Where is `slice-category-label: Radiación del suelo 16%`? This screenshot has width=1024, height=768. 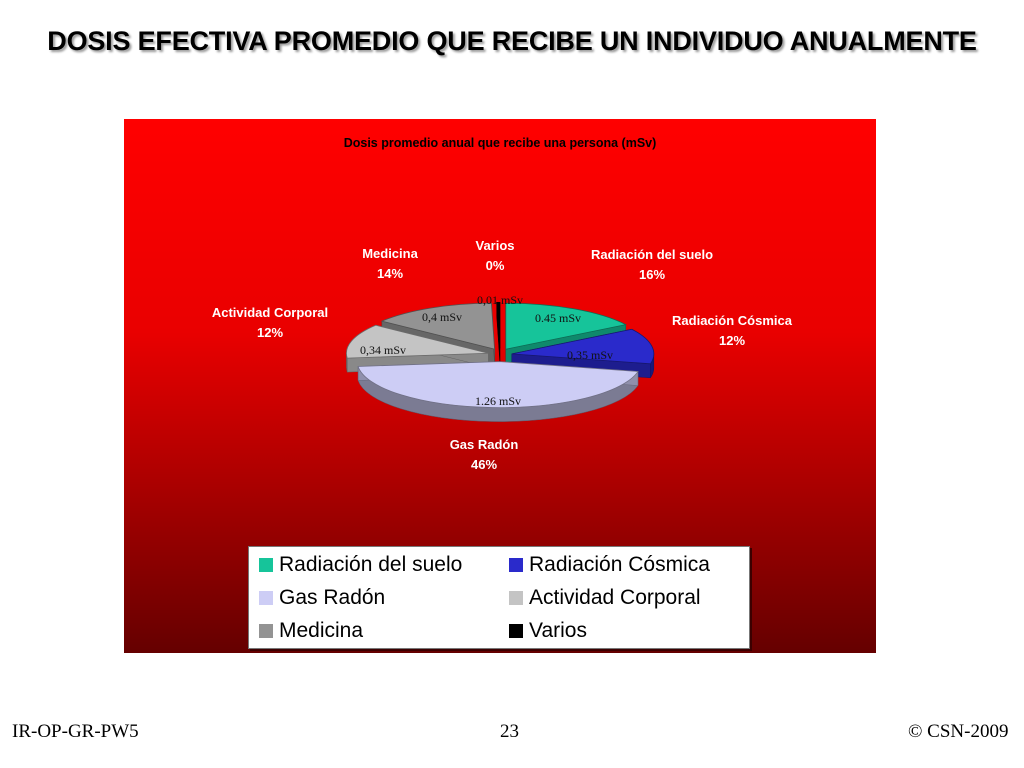
slice-category-label: Radiación del suelo 16% is located at coordinates (652, 264).